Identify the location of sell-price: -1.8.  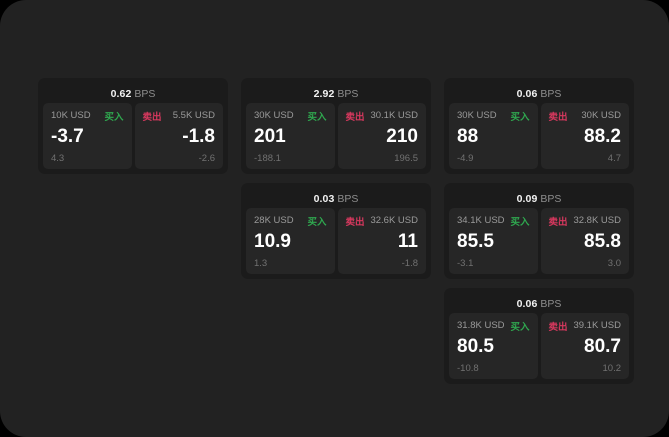
(198, 136).